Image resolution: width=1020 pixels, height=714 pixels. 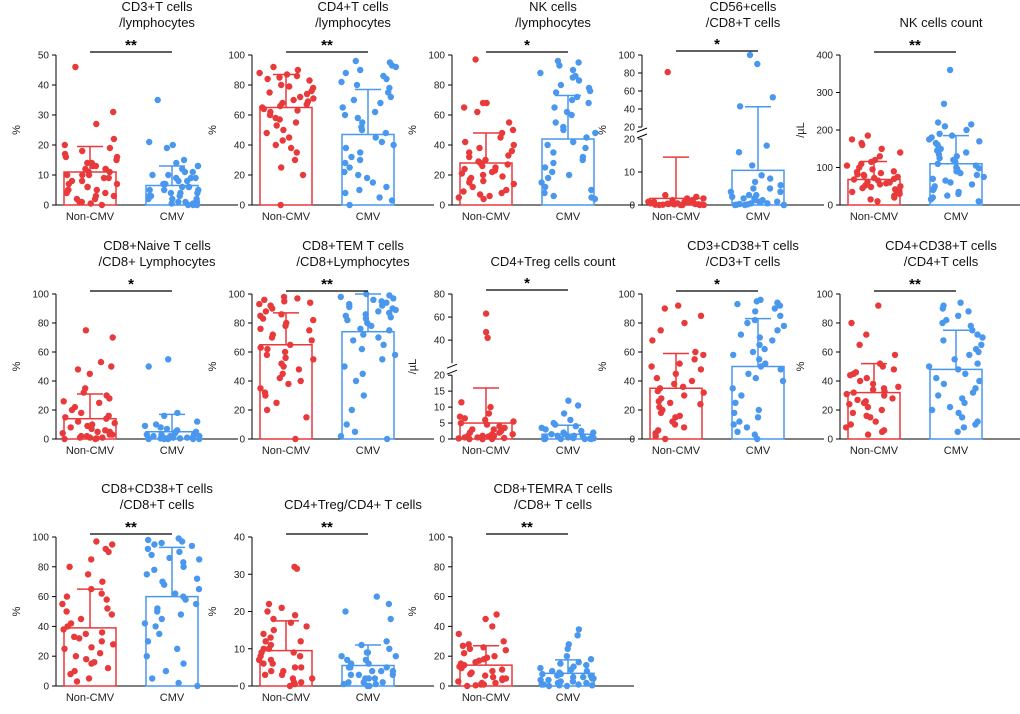 What do you see at coordinates (236, 56) in the screenshot?
I see `y-tick-label: 100` at bounding box center [236, 56].